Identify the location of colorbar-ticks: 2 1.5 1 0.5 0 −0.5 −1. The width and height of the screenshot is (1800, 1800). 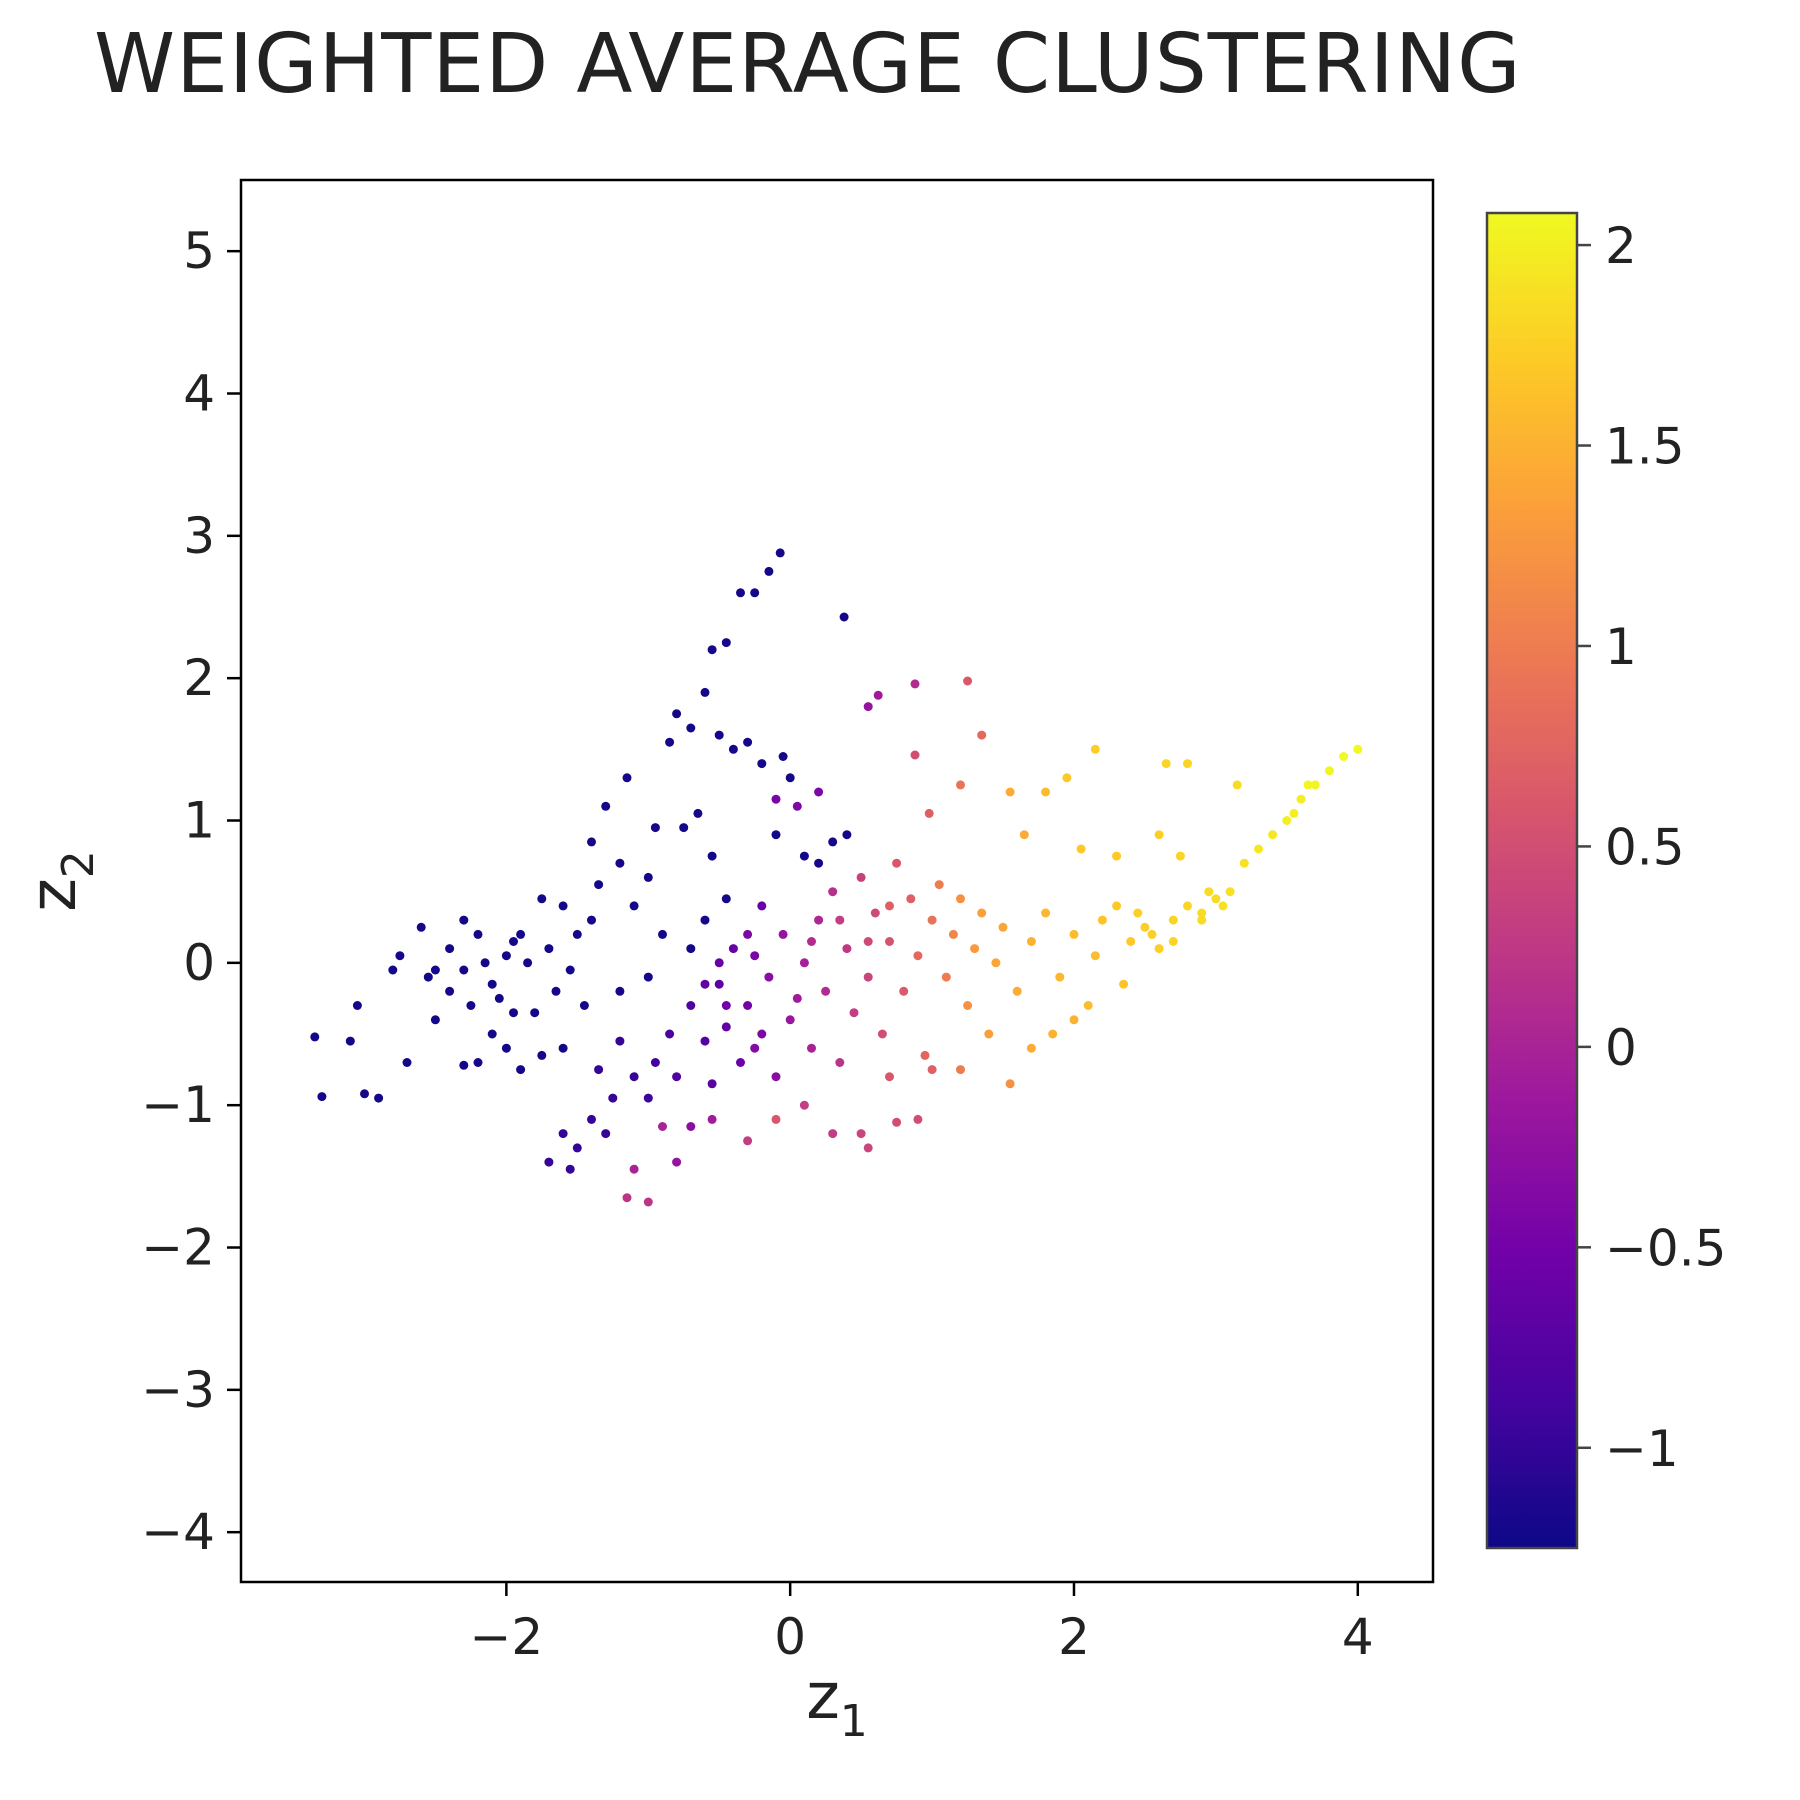
(1651, 847).